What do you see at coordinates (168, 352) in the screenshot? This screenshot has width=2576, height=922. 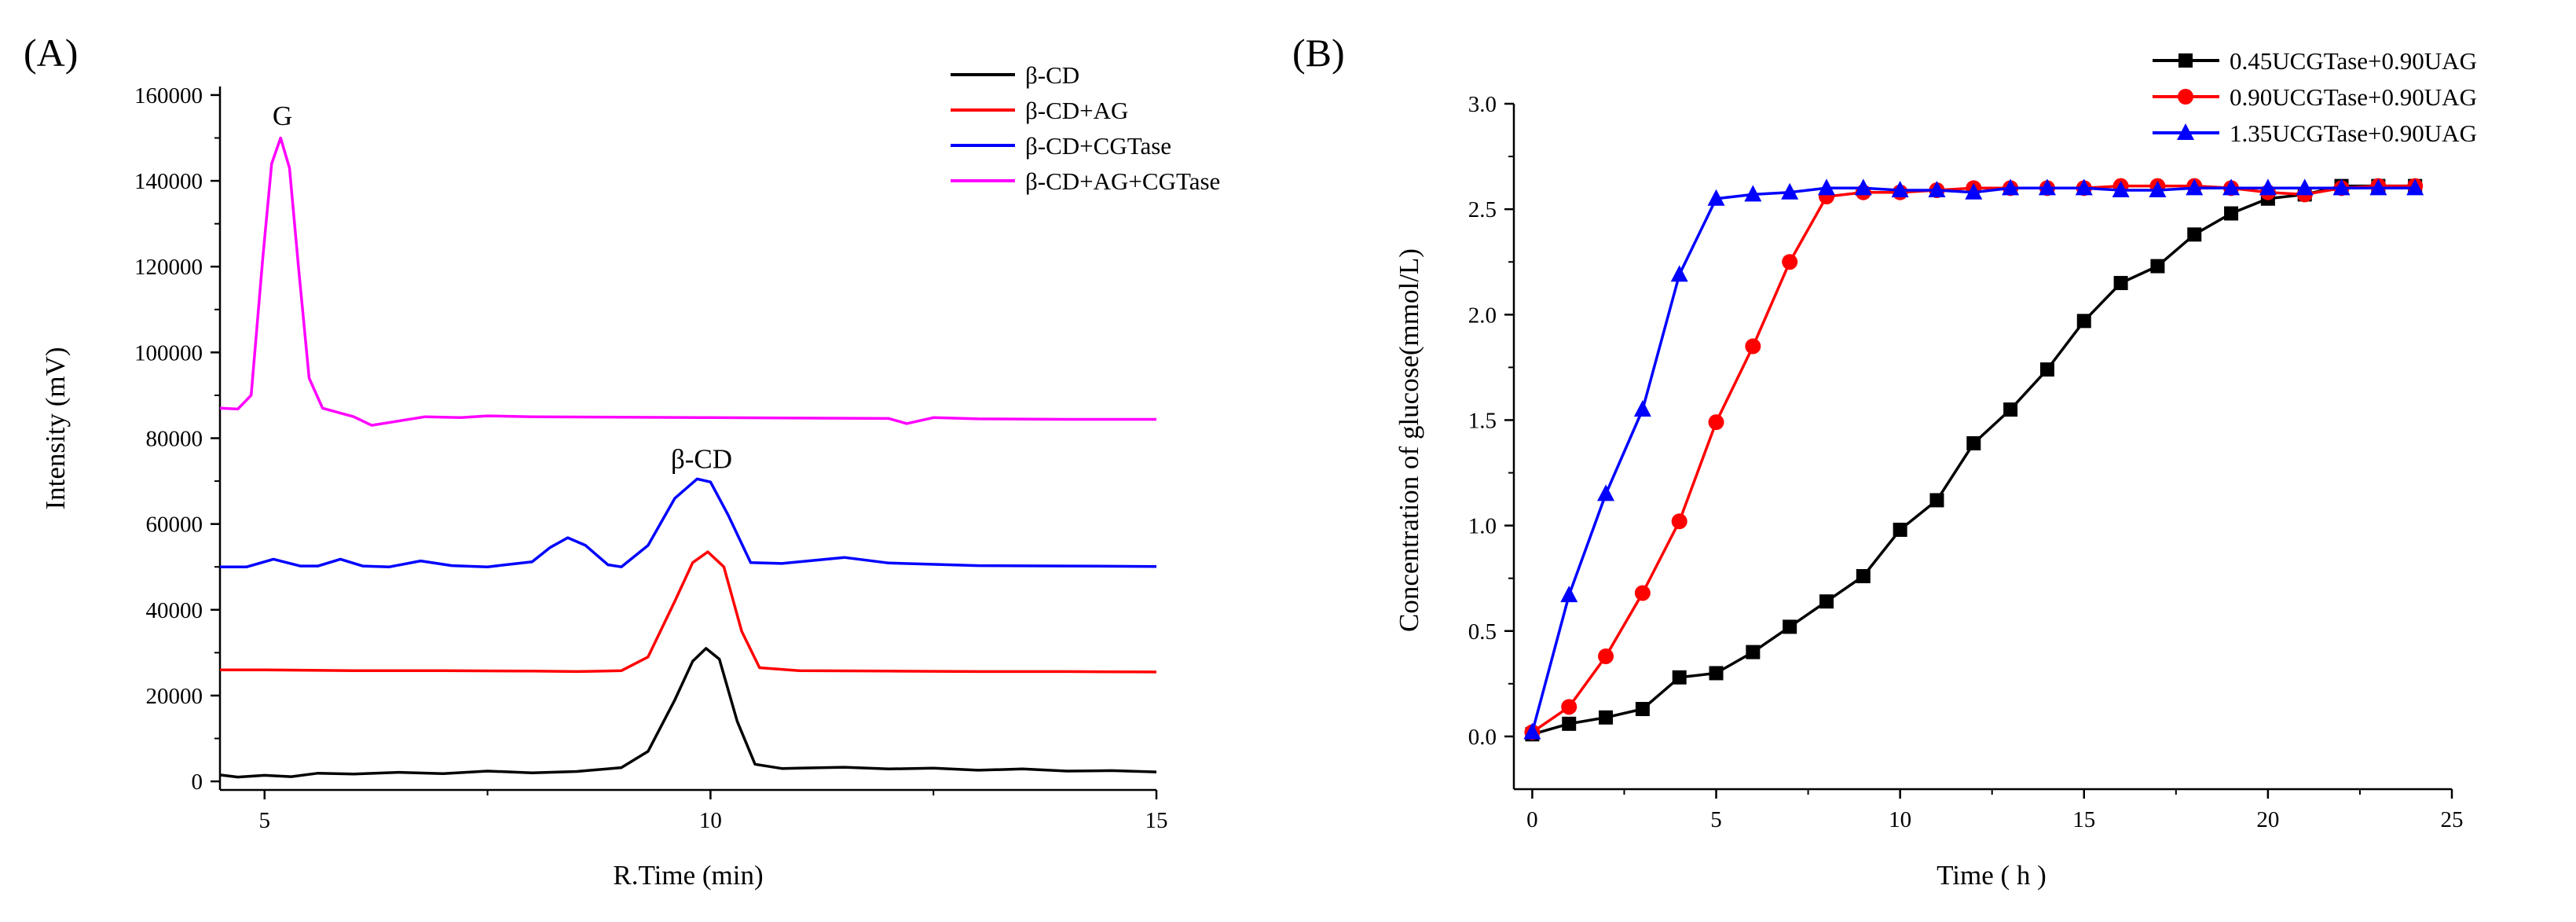 I see `panel-a-y-tick-label: 100000` at bounding box center [168, 352].